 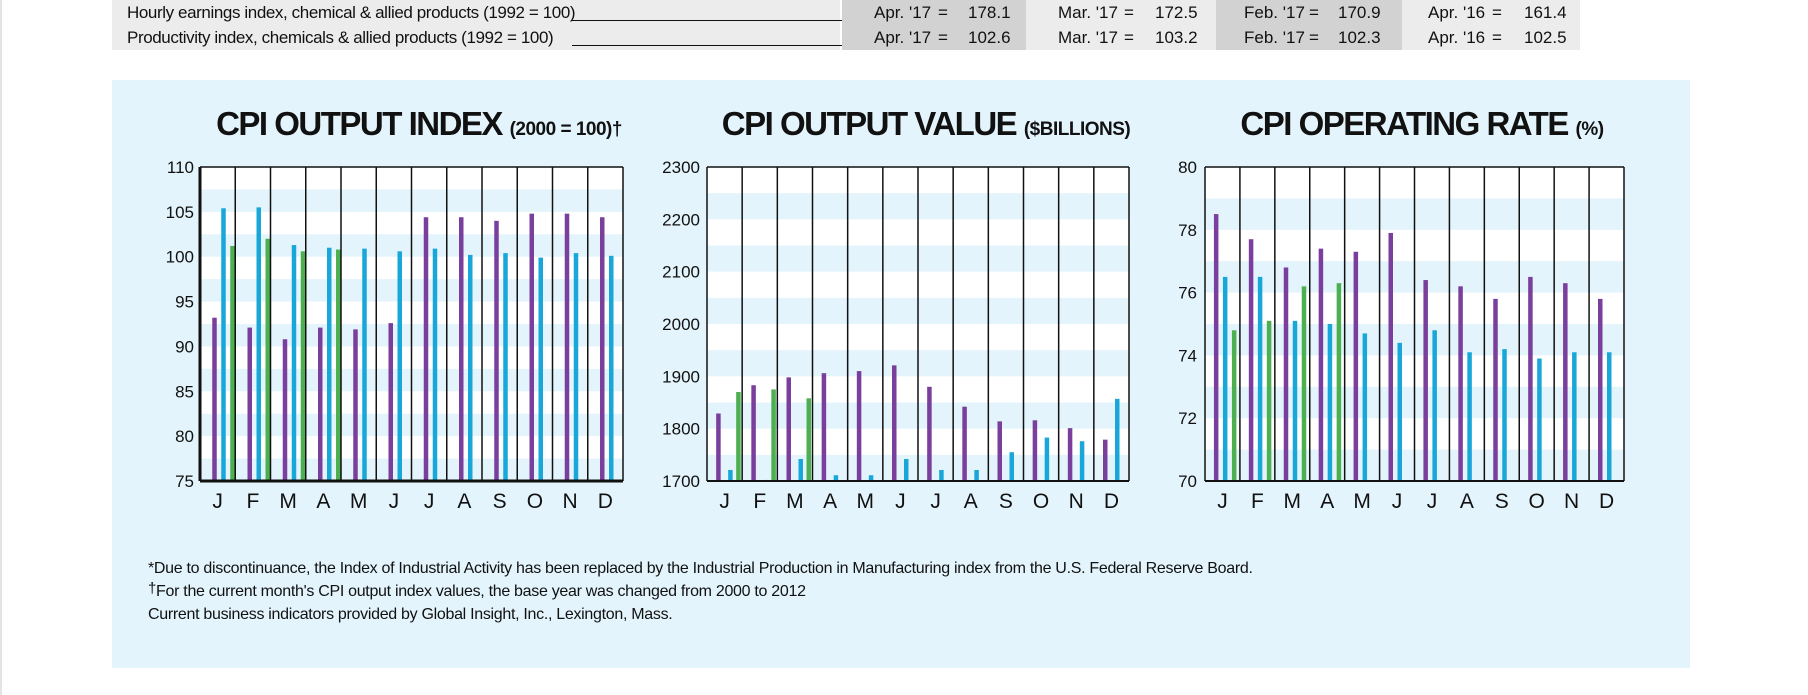 What do you see at coordinates (570, 501) in the screenshot?
I see `x-tick-label: N` at bounding box center [570, 501].